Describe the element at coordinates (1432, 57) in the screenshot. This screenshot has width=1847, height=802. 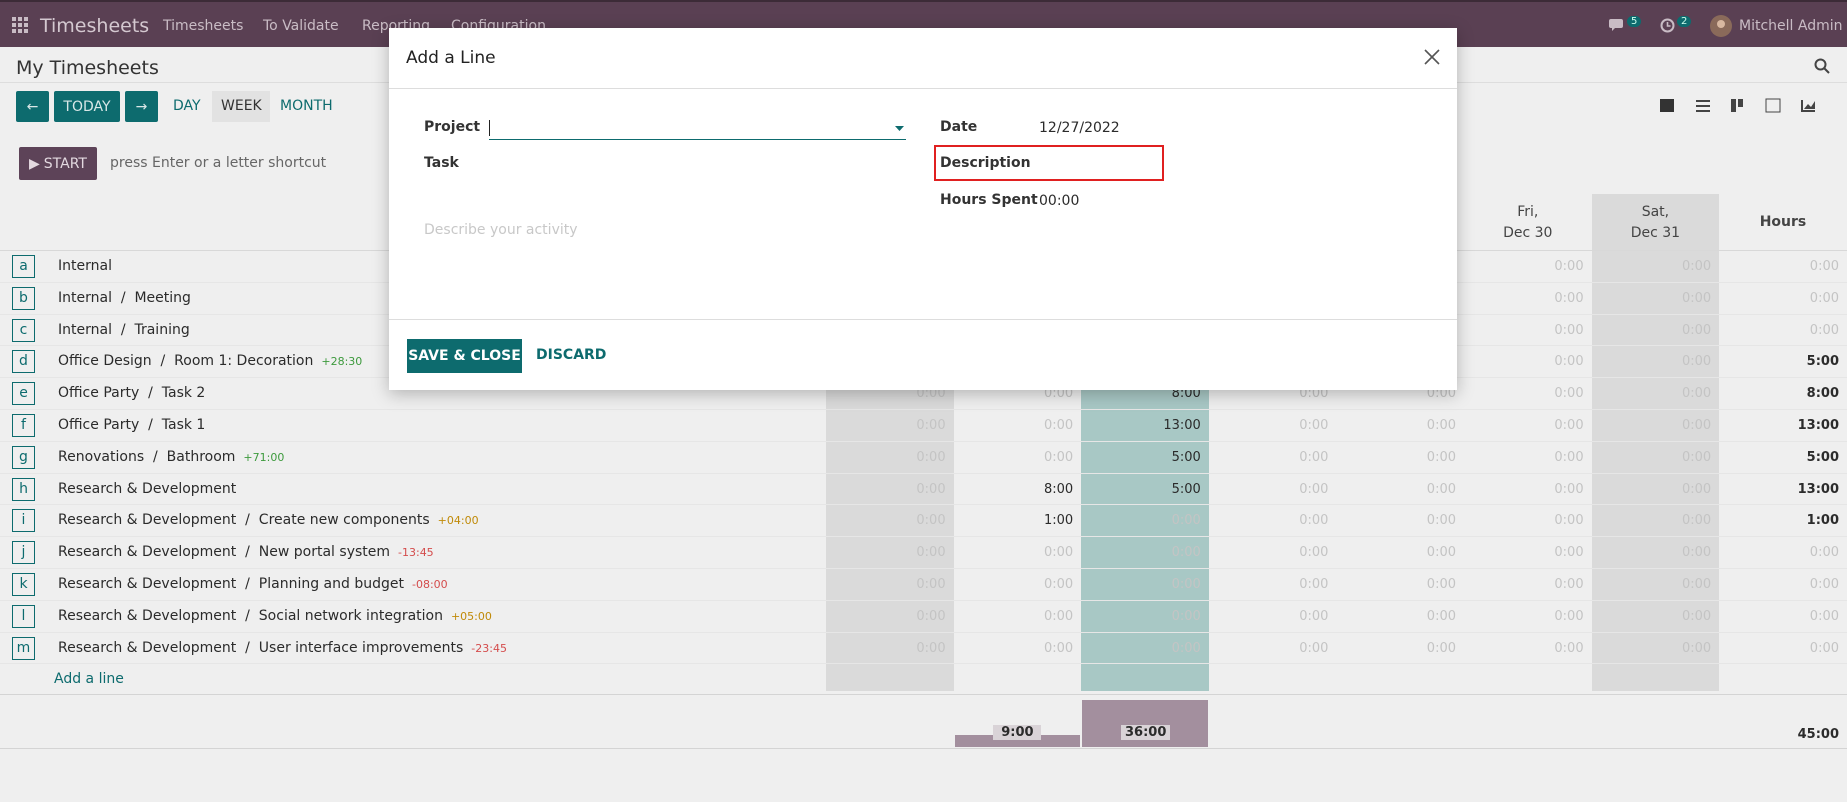
I see `close-button` at that location.